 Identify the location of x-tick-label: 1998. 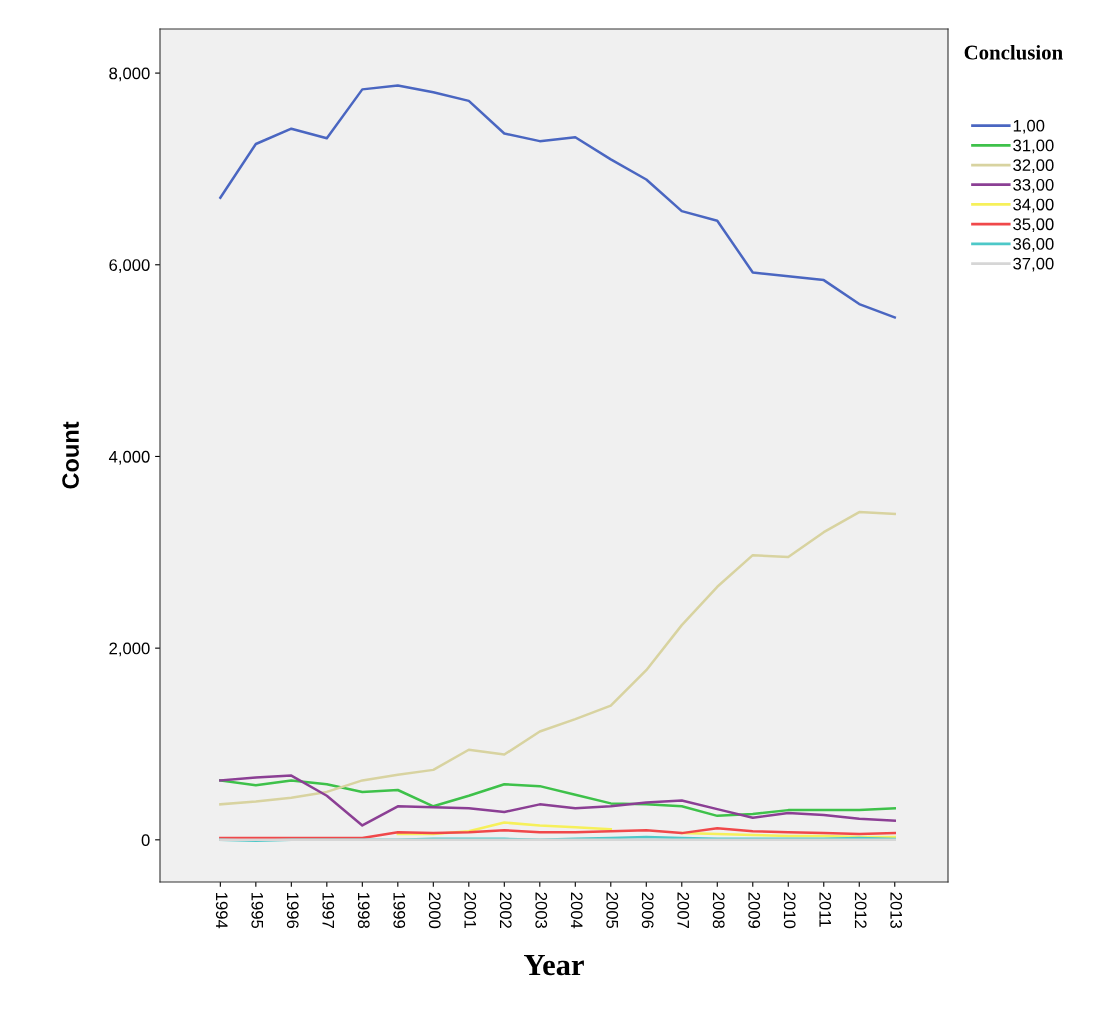
(363, 910).